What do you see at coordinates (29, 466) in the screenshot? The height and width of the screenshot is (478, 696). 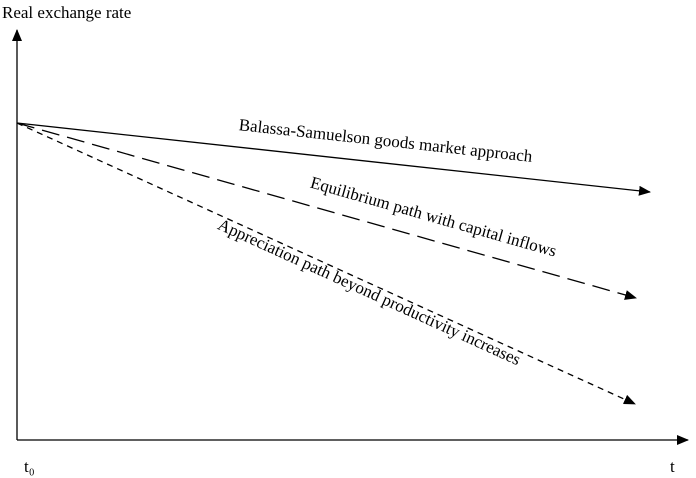 I see `origin-label: t₀` at bounding box center [29, 466].